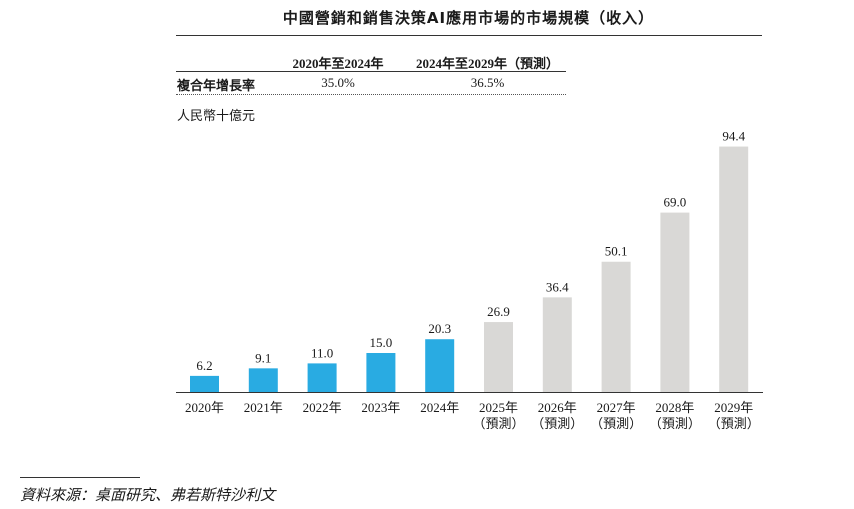 This screenshot has width=854, height=509. Describe the element at coordinates (322, 352) in the screenshot. I see `data-label-2: 11.0` at that location.